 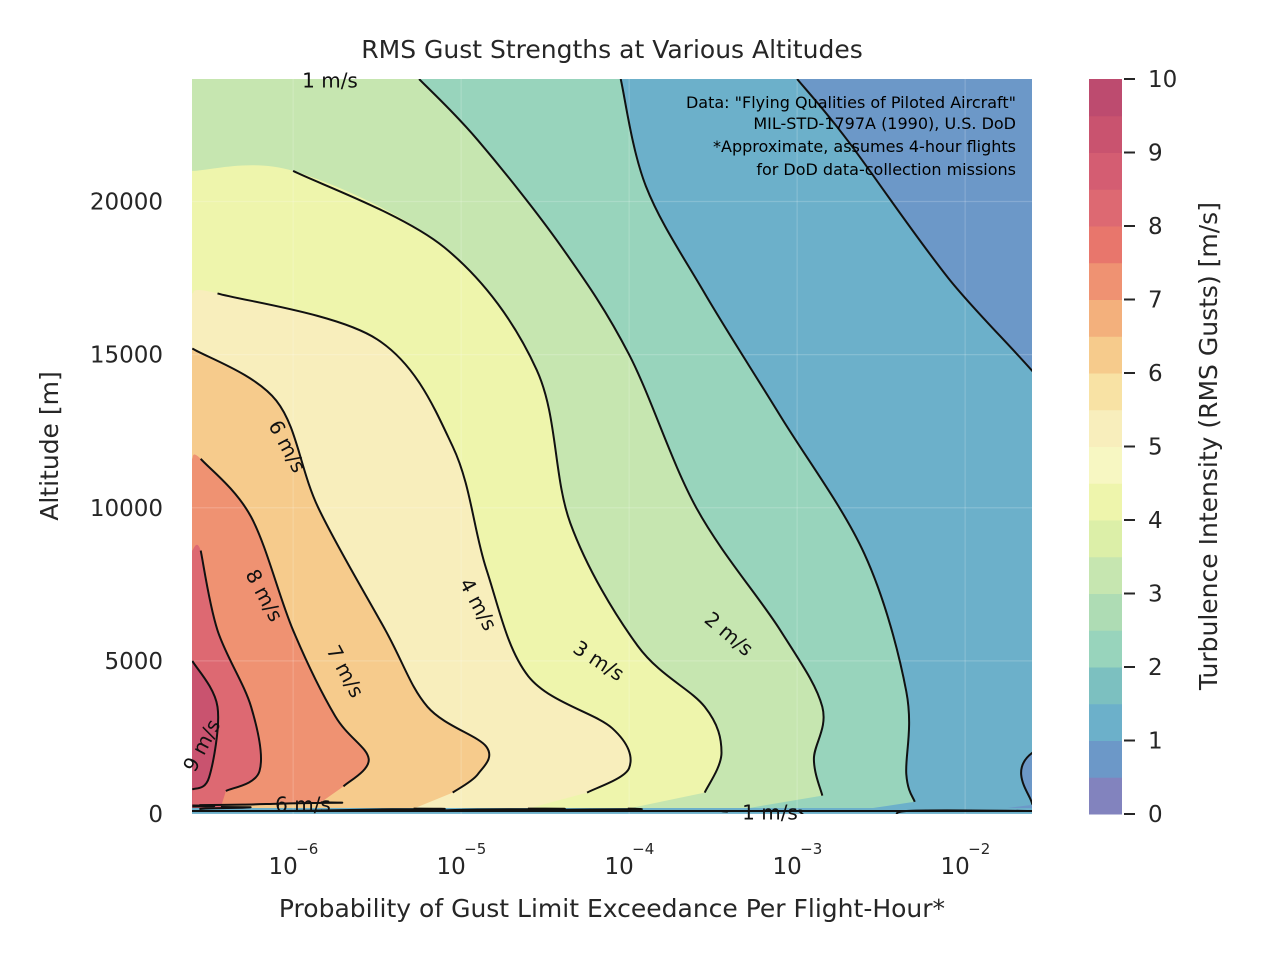 What do you see at coordinates (1155, 521) in the screenshot?
I see `colorbar-tick-label: 4` at bounding box center [1155, 521].